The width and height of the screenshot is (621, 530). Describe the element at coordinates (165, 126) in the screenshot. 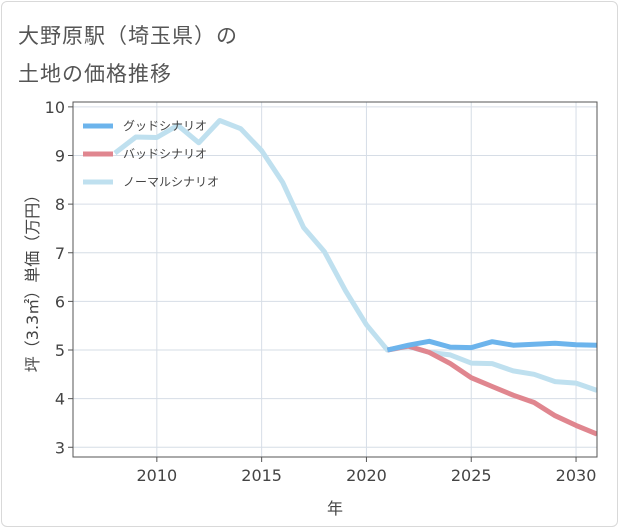

I see `legend-label-good: グッドシナリオ` at that location.